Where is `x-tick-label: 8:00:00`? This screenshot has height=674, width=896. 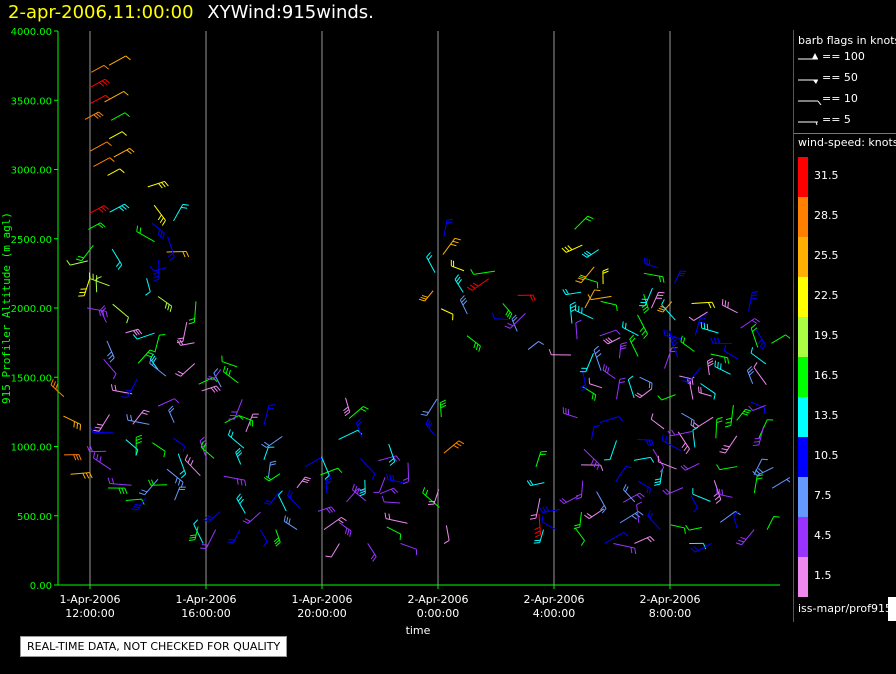
x-tick-label: 8:00:00 is located at coordinates (670, 613).